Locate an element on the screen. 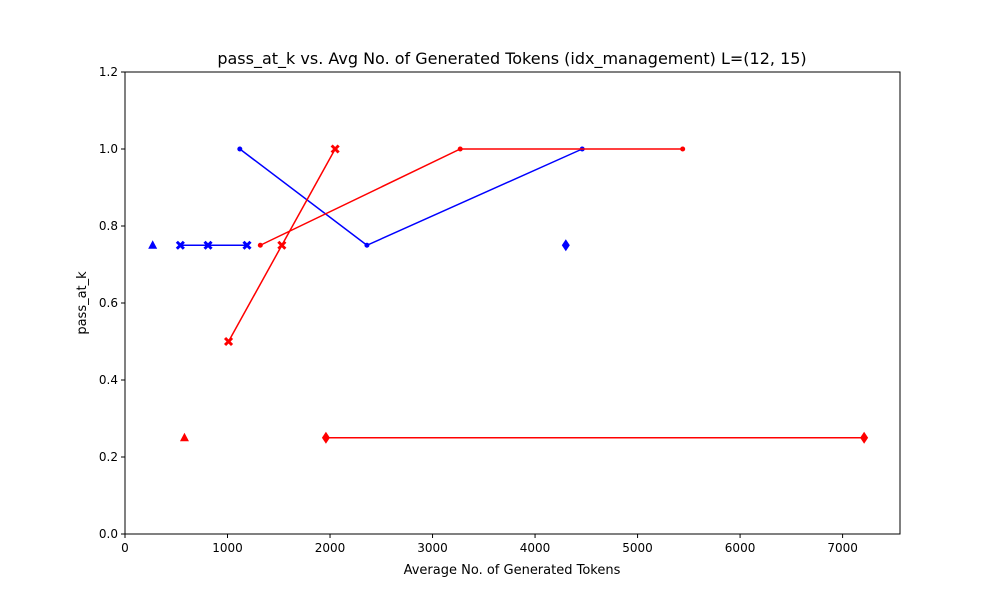 The height and width of the screenshot is (600, 1000). y-tick-label: 0.6 is located at coordinates (108, 303).